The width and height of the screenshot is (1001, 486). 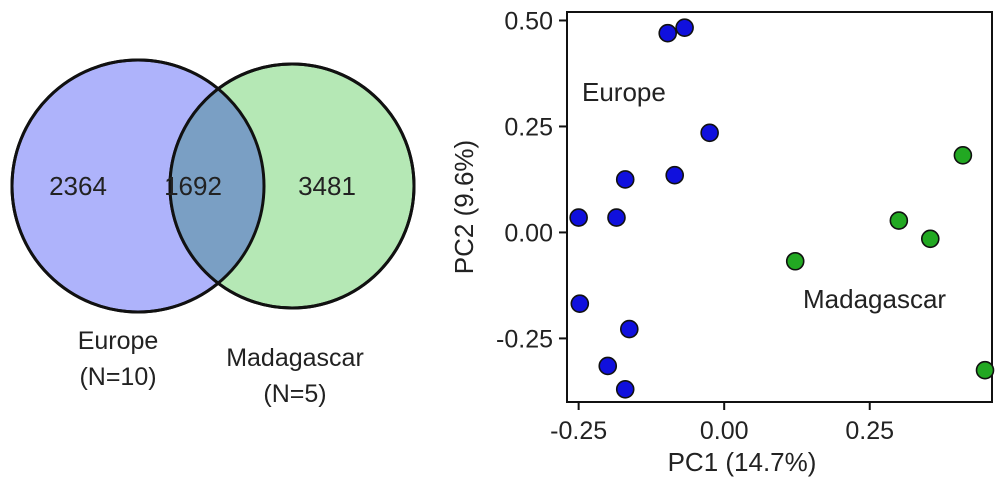 I want to click on venn-madagascar-n: (N=5), so click(x=294, y=394).